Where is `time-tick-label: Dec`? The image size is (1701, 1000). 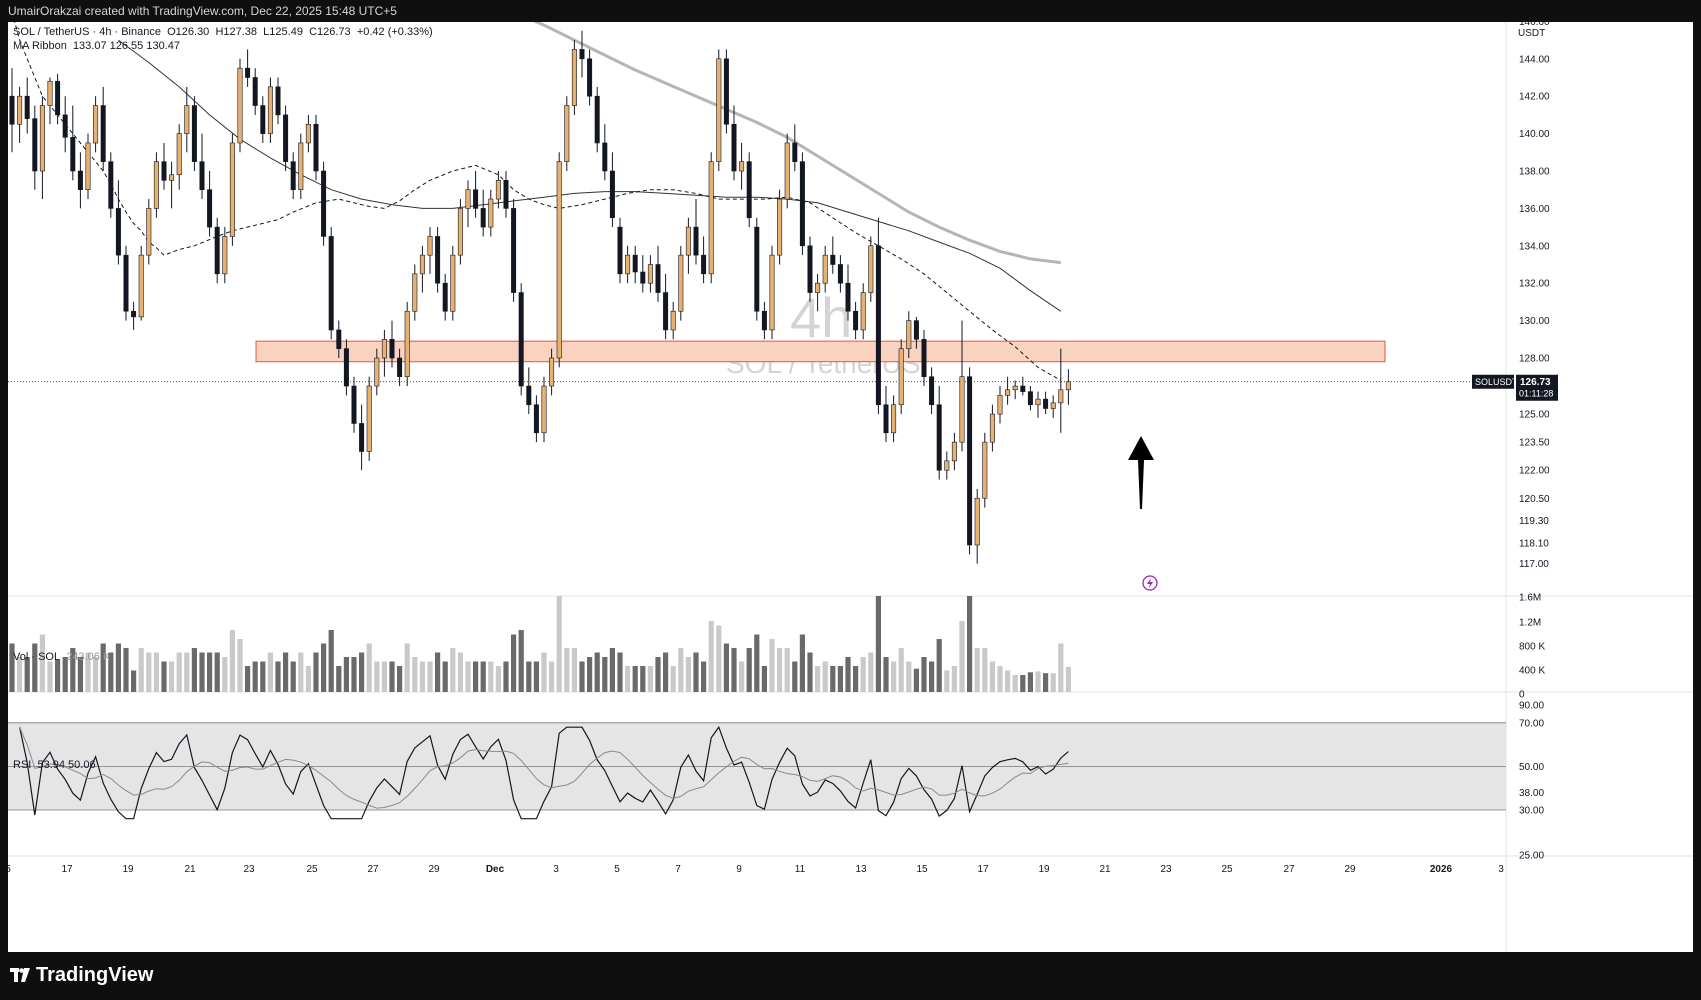 time-tick-label: Dec is located at coordinates (495, 869).